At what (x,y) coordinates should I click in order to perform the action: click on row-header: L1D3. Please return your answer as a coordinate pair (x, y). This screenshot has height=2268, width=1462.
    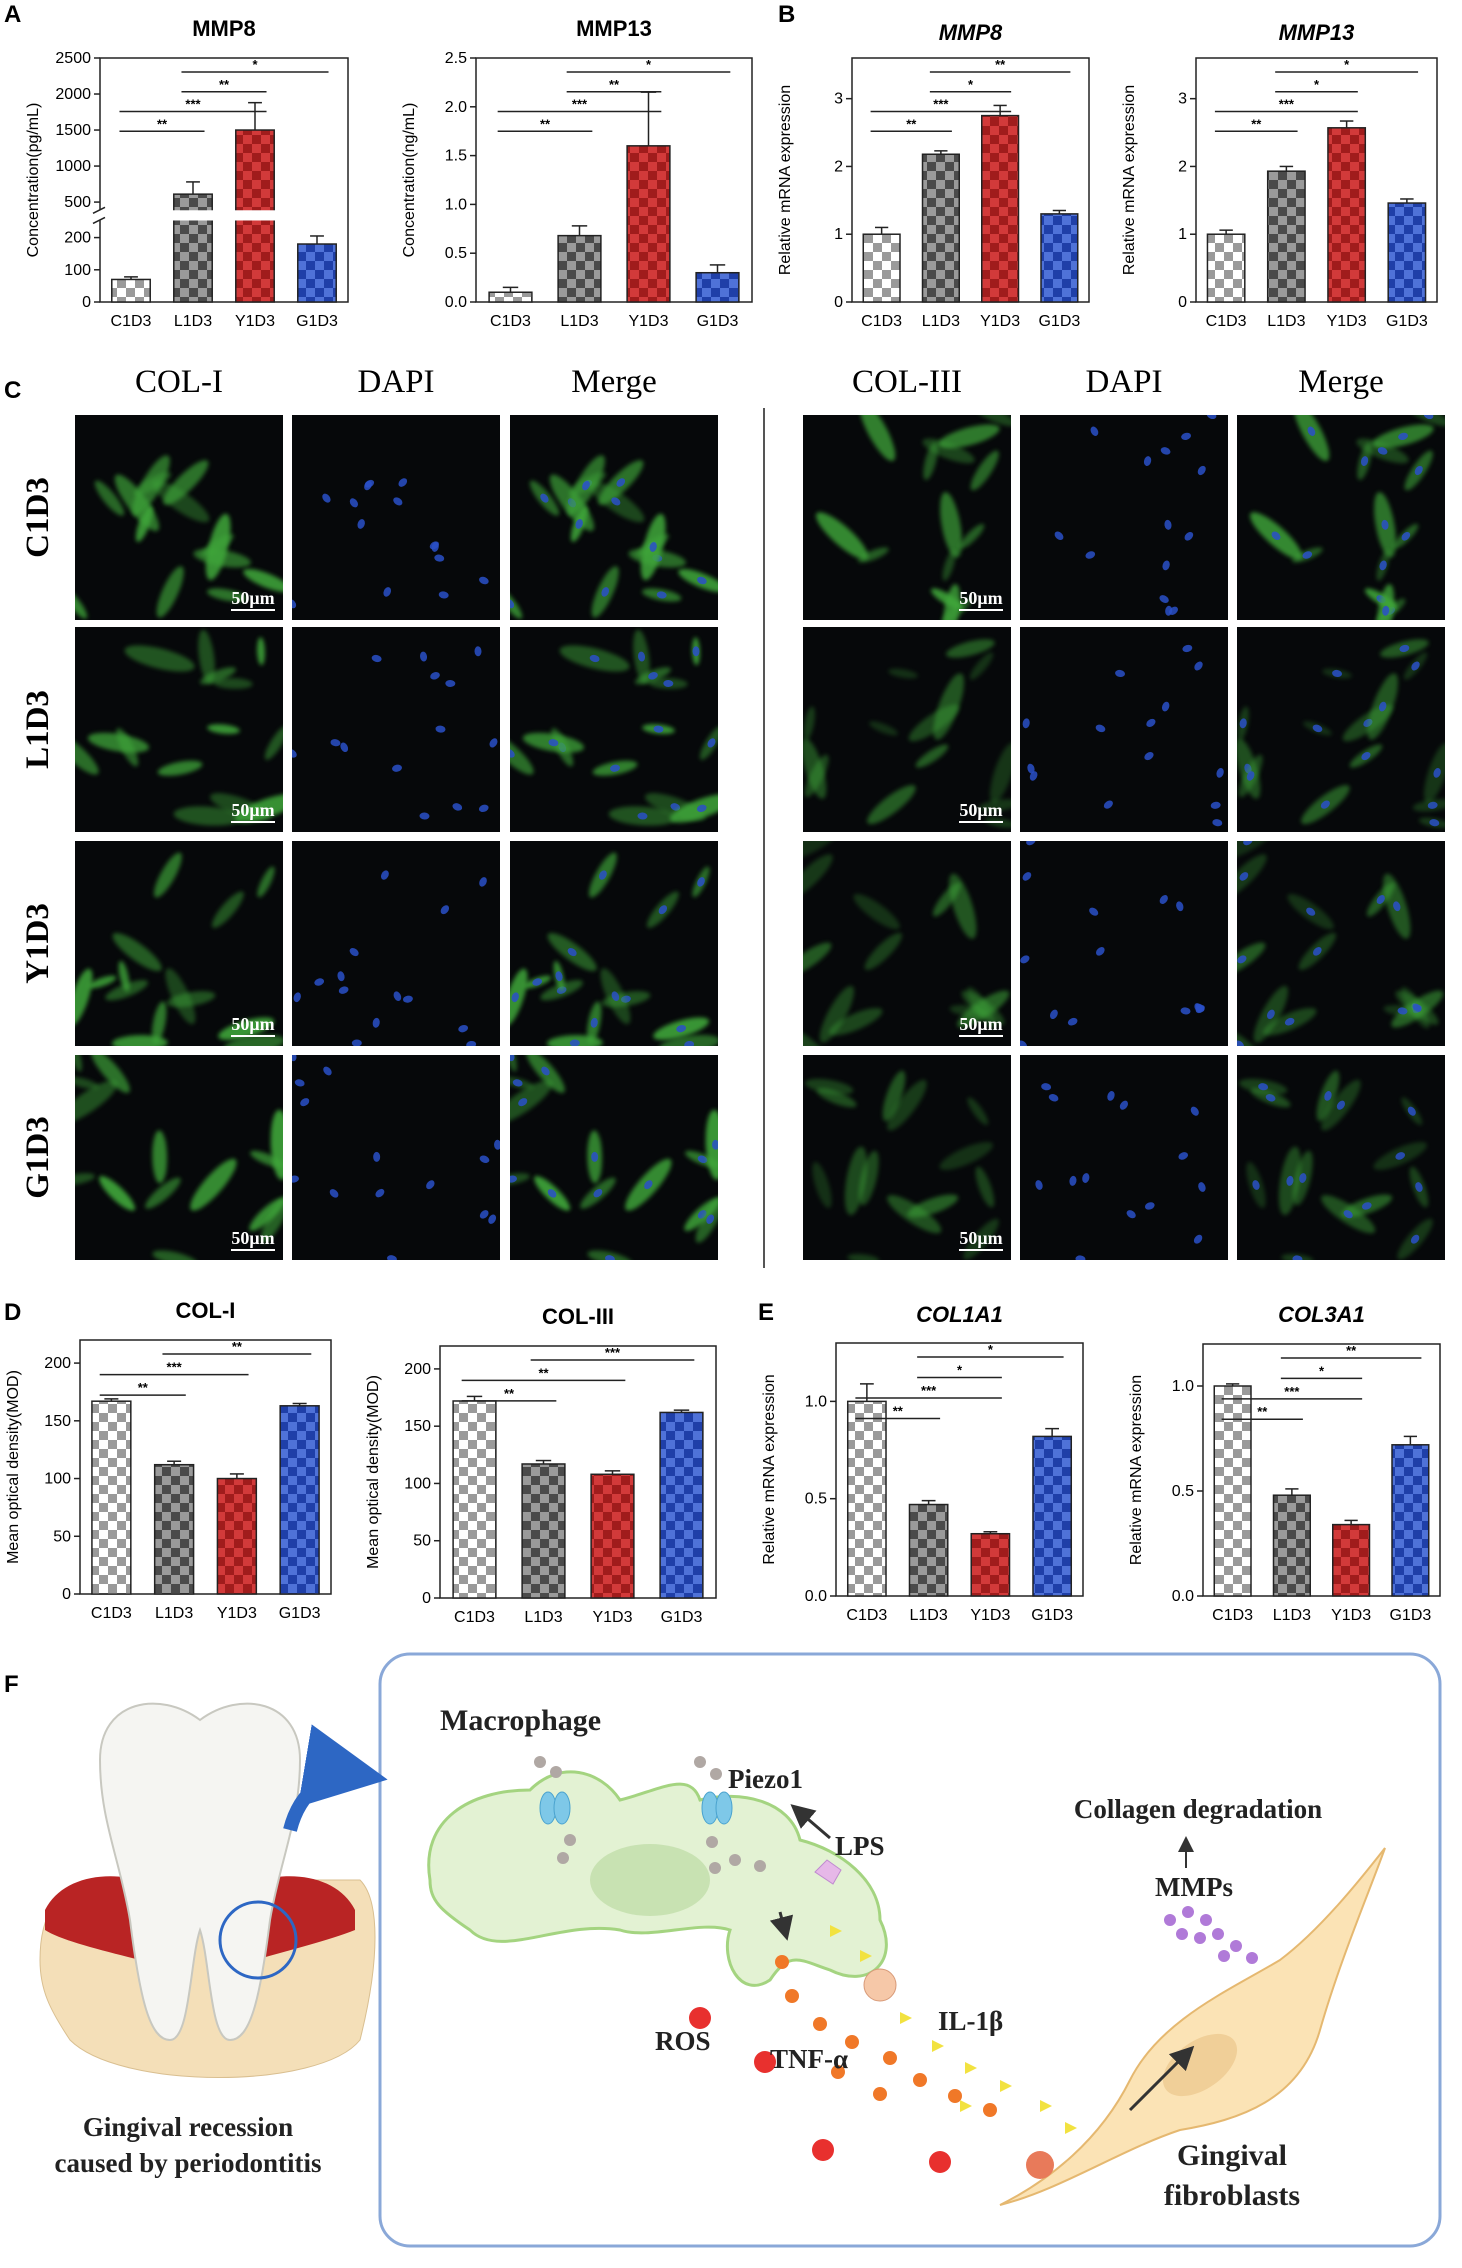
    Looking at the image, I should click on (38, 729).